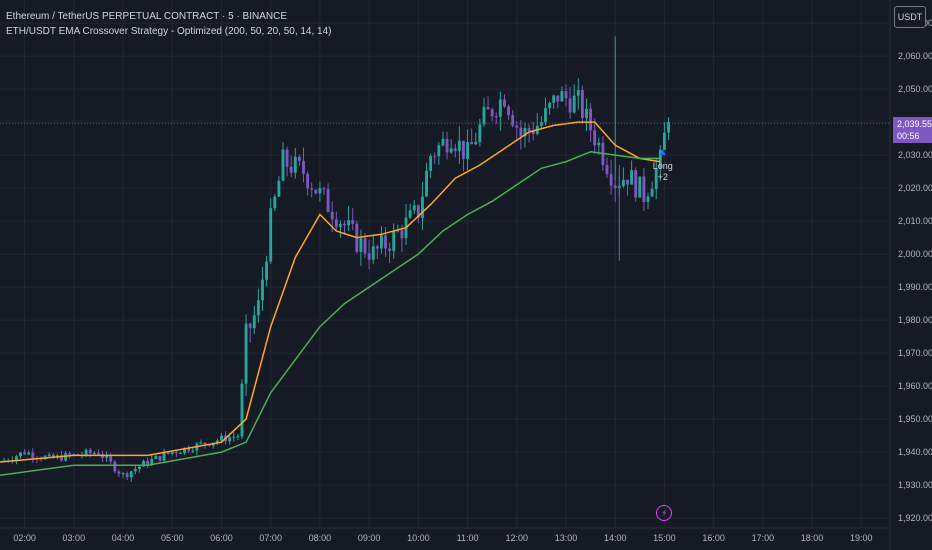 The width and height of the screenshot is (932, 550). What do you see at coordinates (861, 538) in the screenshot?
I see `x-tick-label: 19:00` at bounding box center [861, 538].